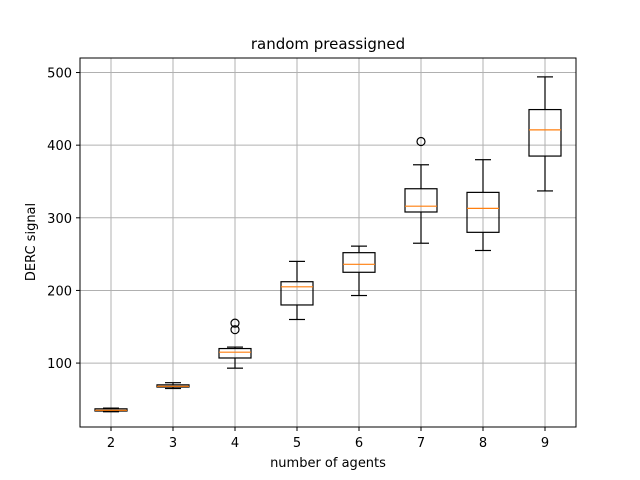  What do you see at coordinates (173, 443) in the screenshot?
I see `x-tick-label: 3` at bounding box center [173, 443].